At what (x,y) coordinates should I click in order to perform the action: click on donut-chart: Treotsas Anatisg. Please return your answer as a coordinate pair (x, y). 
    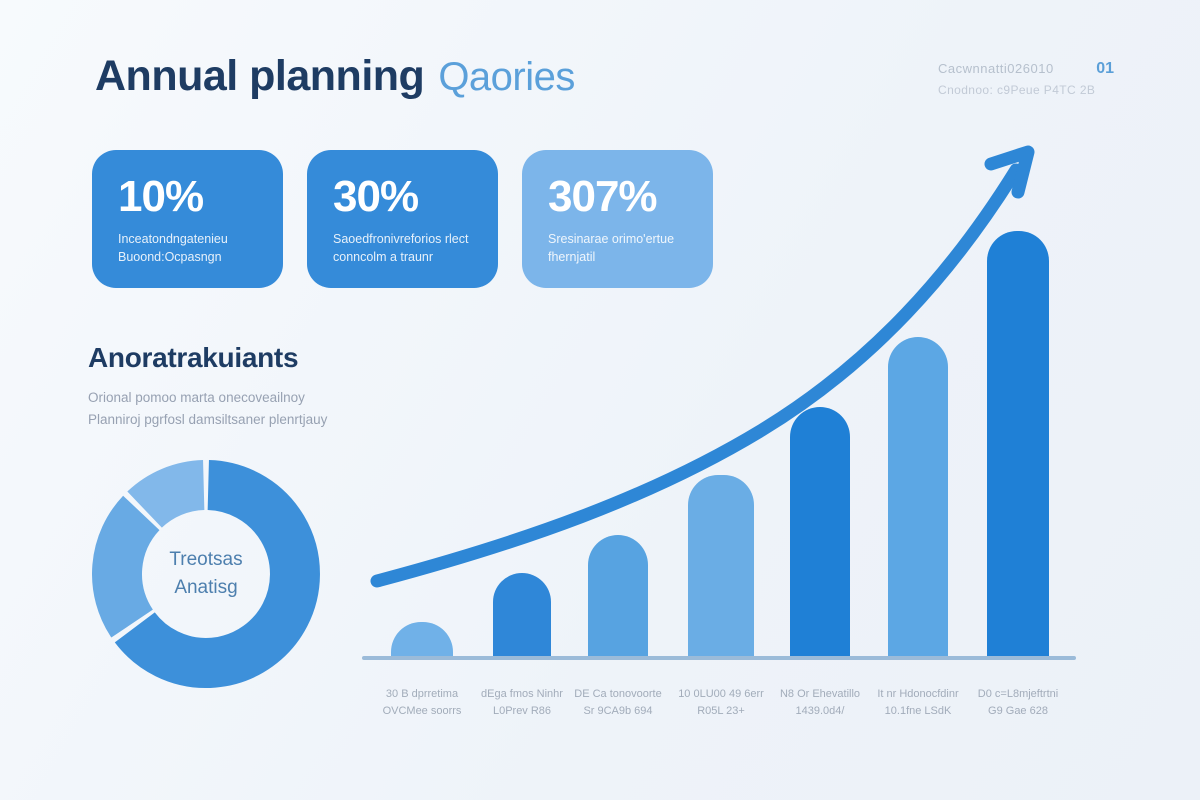
    Looking at the image, I should click on (206, 574).